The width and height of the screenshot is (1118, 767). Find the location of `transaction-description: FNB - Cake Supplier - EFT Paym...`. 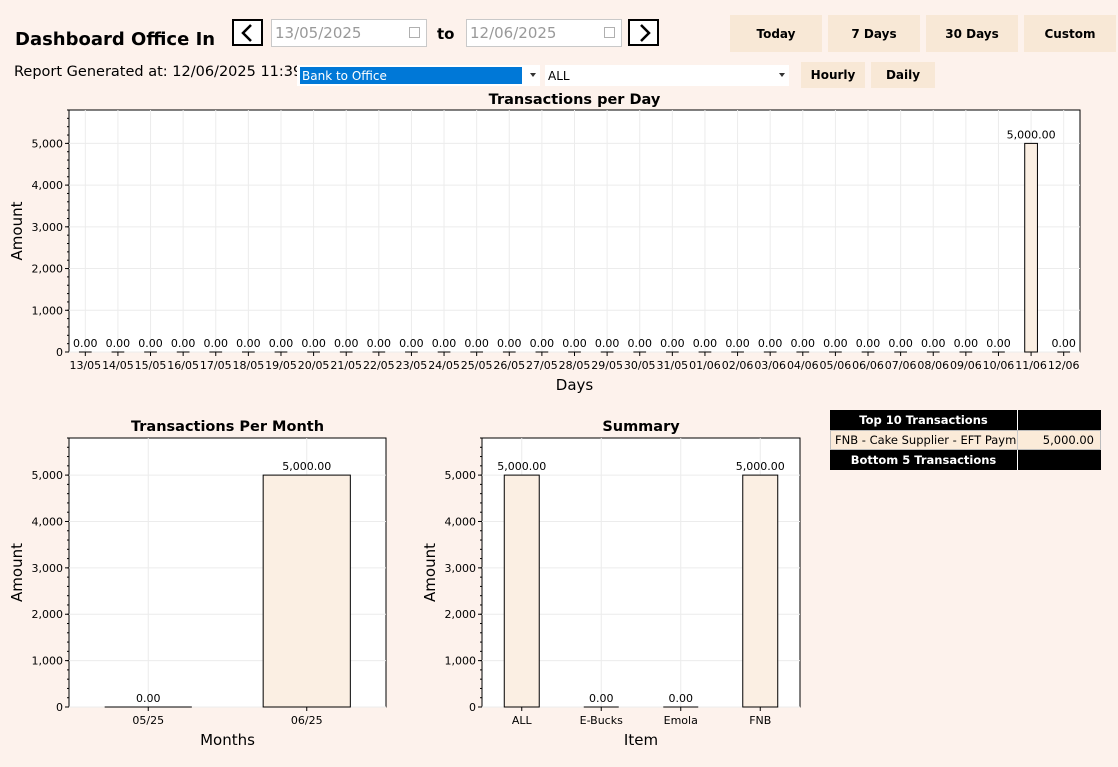

transaction-description: FNB - Cake Supplier - EFT Paym... is located at coordinates (924, 440).